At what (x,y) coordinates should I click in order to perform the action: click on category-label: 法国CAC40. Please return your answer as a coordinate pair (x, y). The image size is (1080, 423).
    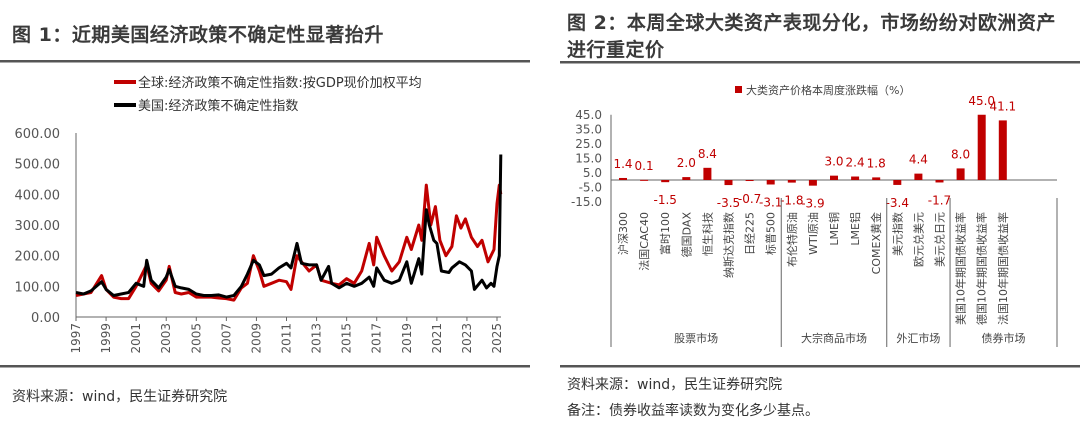
    Looking at the image, I should click on (644, 241).